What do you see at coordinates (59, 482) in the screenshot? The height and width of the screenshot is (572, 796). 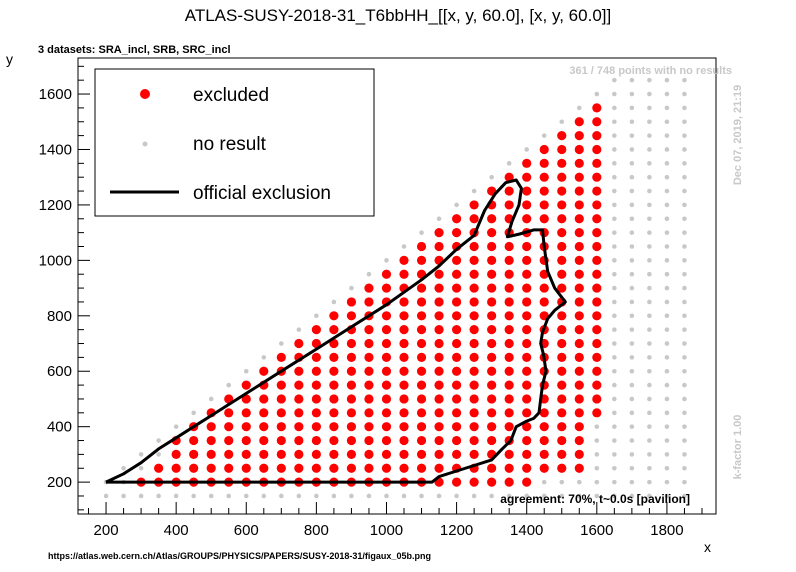 I see `y-tick-label: 200` at bounding box center [59, 482].